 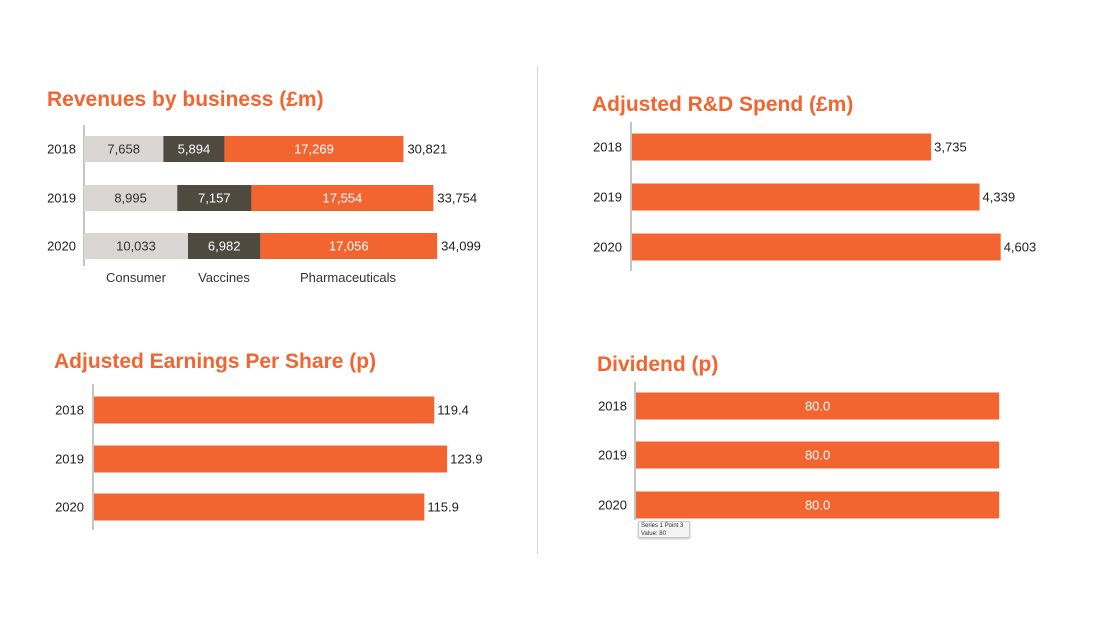 What do you see at coordinates (658, 364) in the screenshot?
I see `chart-title-dividend: Dividend (p)` at bounding box center [658, 364].